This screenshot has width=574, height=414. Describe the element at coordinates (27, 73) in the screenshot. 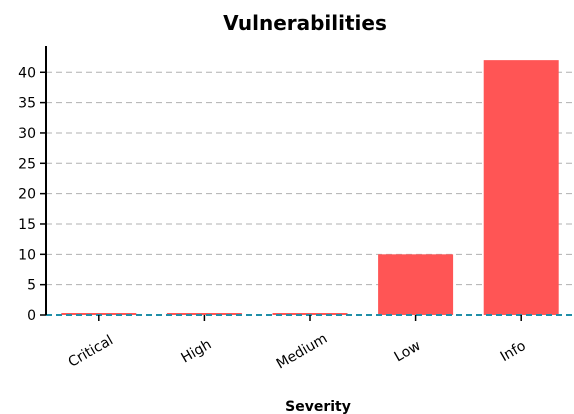

I see `y-tick-label: 40` at that location.